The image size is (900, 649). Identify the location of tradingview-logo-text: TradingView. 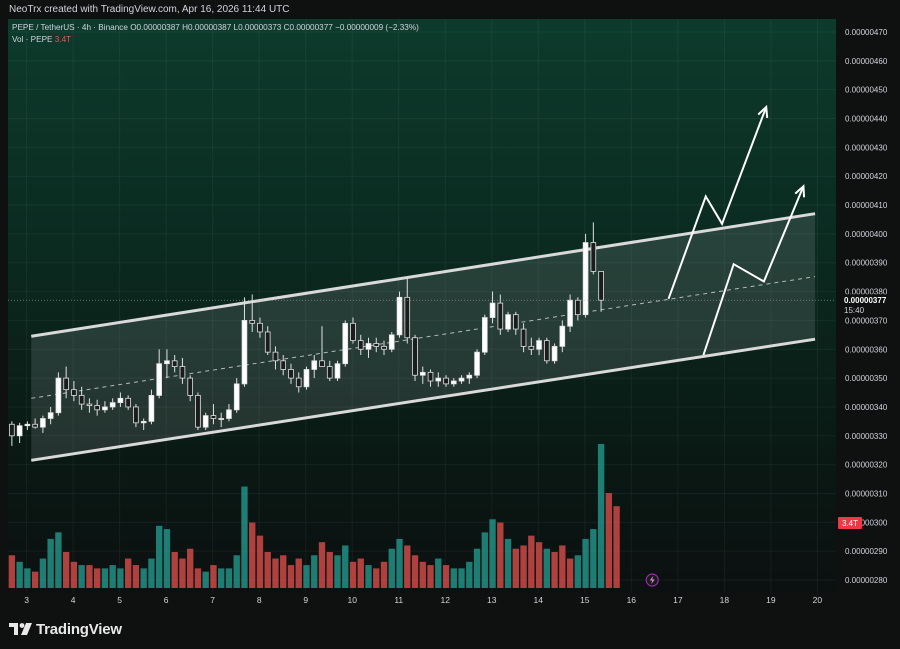
(79, 629).